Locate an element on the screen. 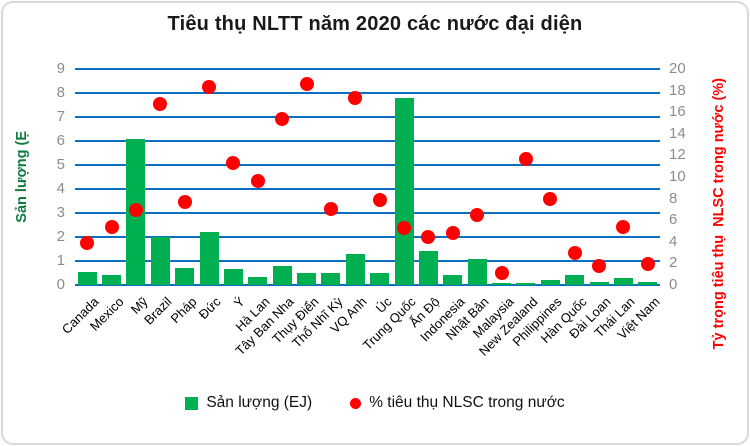 The width and height of the screenshot is (750, 446). dot-indonesia is located at coordinates (452, 233).